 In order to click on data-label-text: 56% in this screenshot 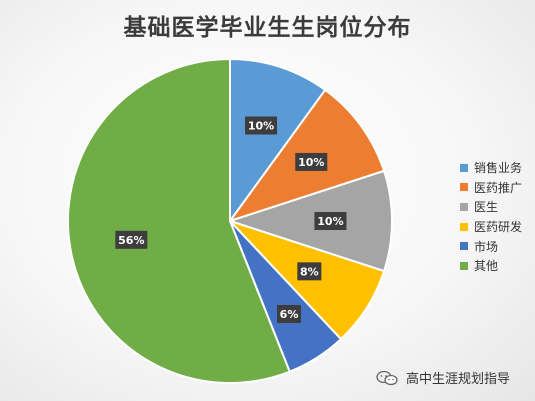, I will do `click(131, 240)`.